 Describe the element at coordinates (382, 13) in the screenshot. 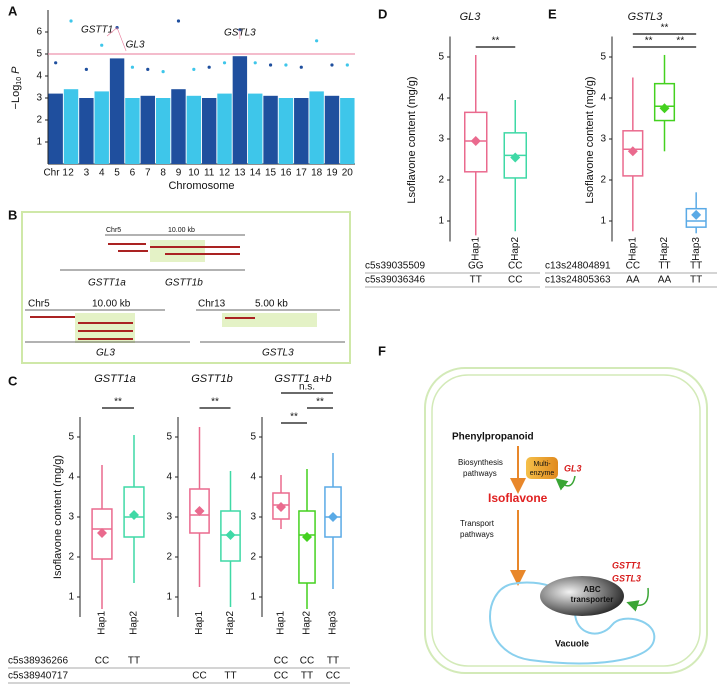

I see `panel-label: D` at that location.